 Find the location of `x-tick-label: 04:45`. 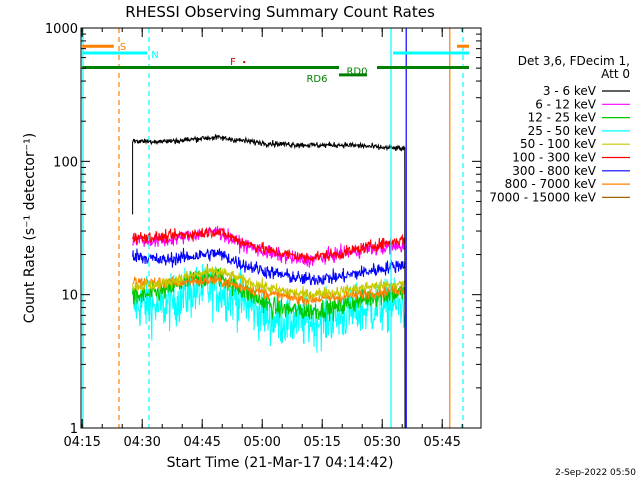

x-tick-label: 04:45 is located at coordinates (201, 442).